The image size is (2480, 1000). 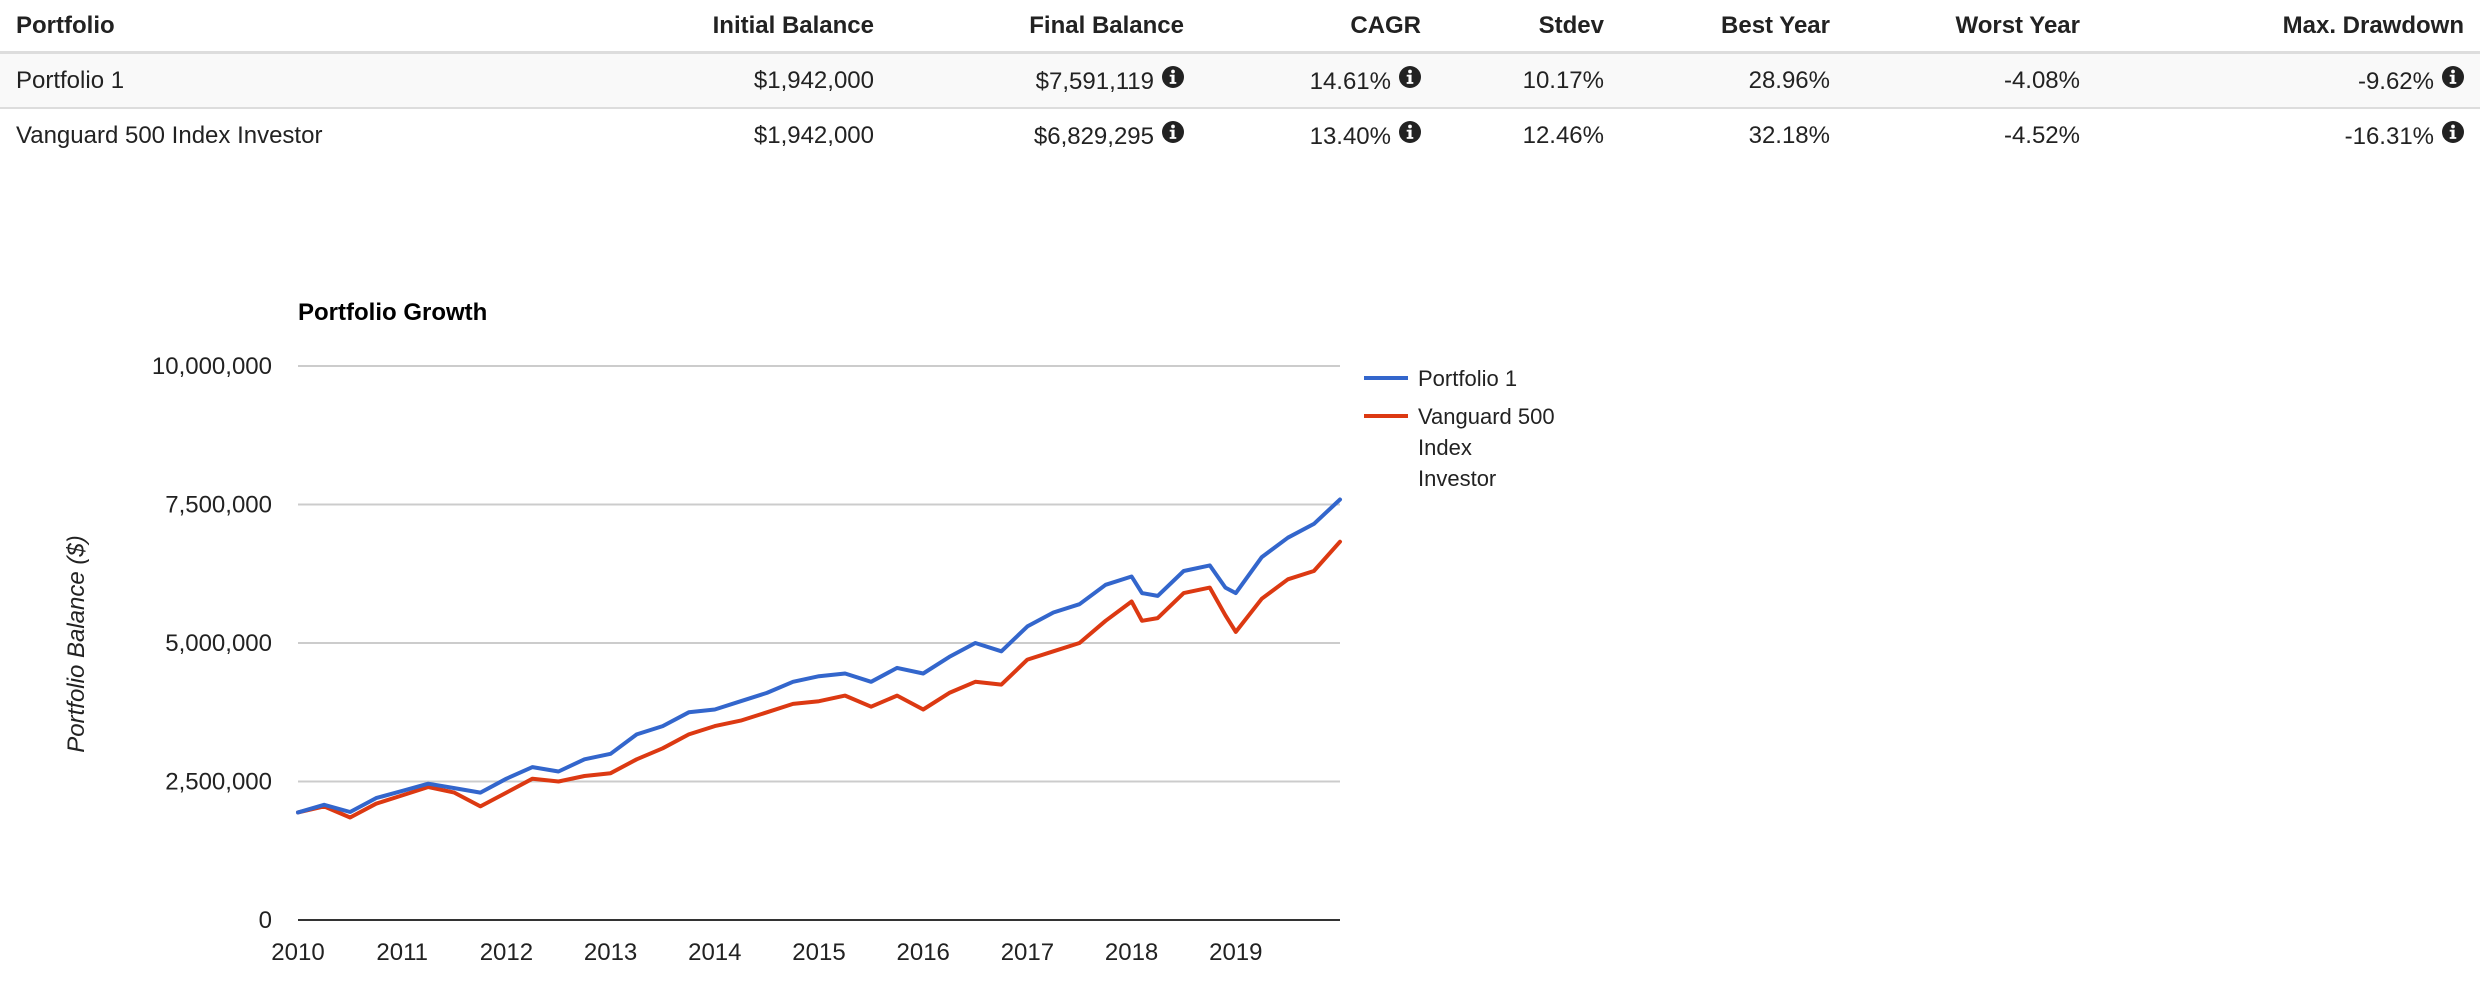 What do you see at coordinates (1235, 952) in the screenshot?
I see `x-tick-label: 2019` at bounding box center [1235, 952].